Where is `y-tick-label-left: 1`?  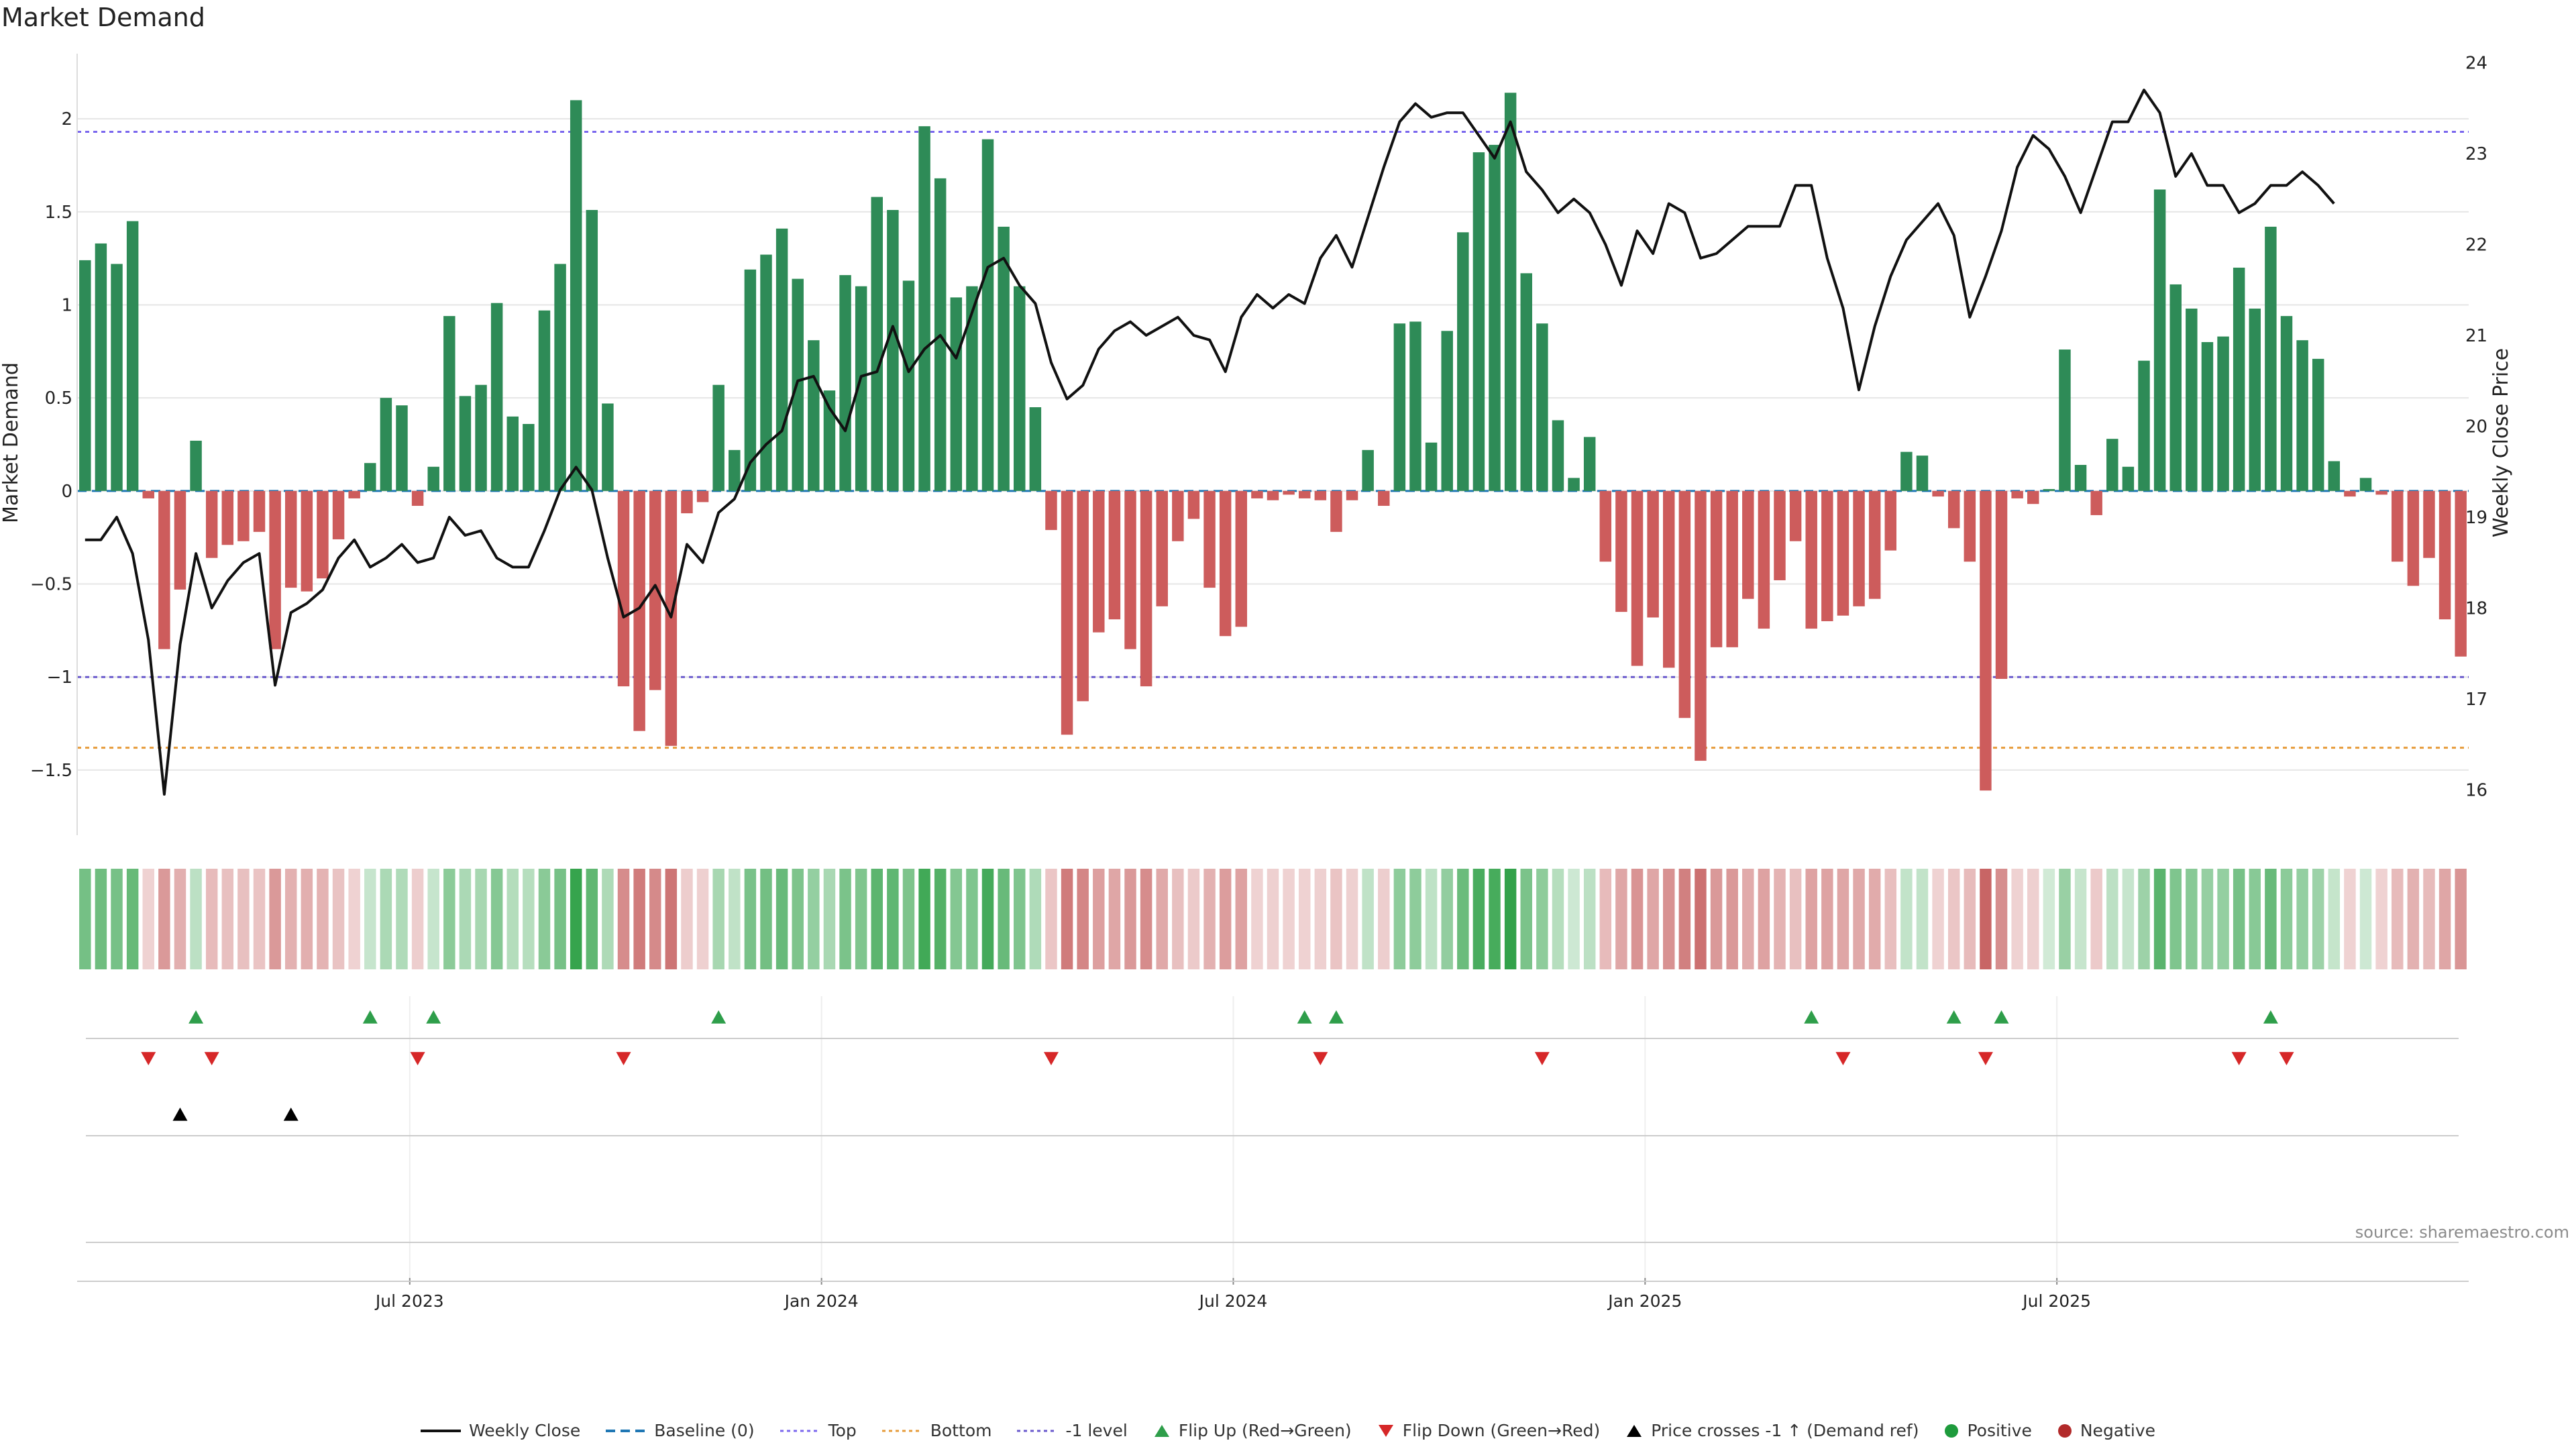
y-tick-label-left: 1 is located at coordinates (66, 305).